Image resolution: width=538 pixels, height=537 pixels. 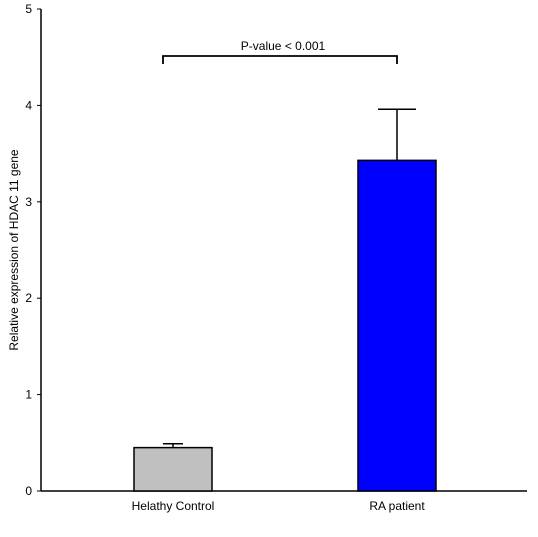 I want to click on y-tick-label: 0, so click(x=28, y=491).